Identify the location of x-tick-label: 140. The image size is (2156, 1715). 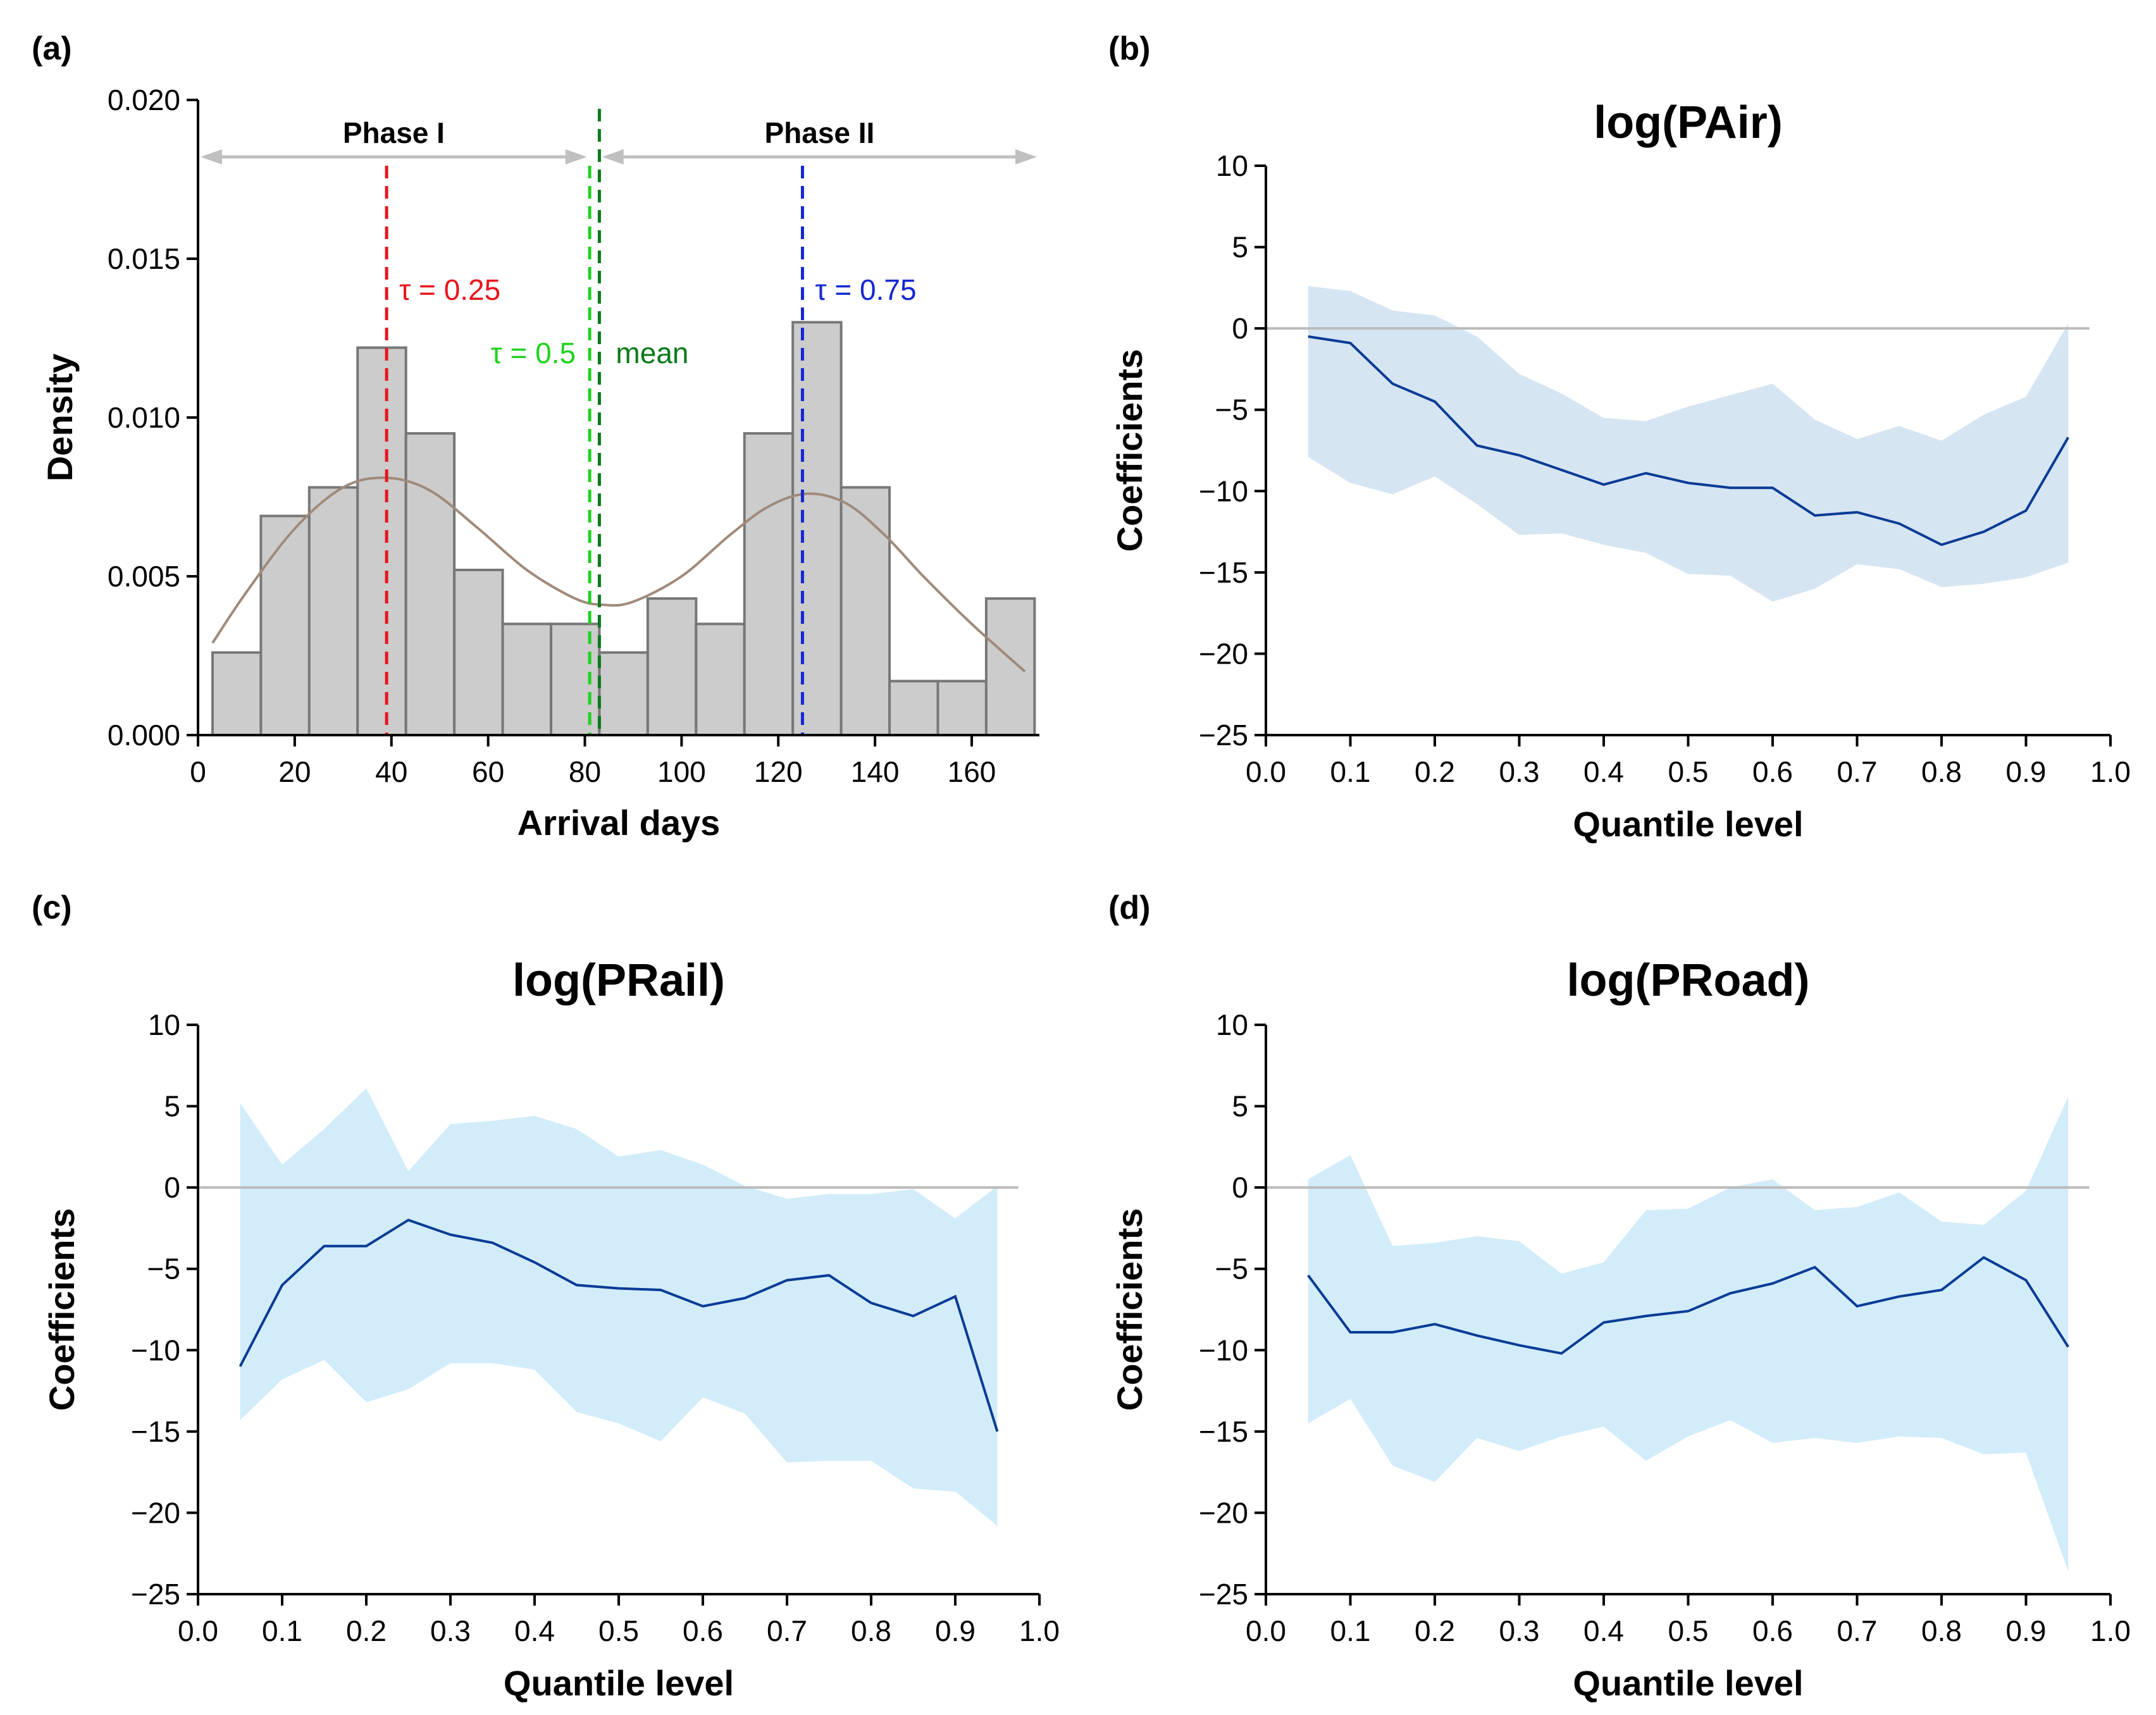
(875, 771).